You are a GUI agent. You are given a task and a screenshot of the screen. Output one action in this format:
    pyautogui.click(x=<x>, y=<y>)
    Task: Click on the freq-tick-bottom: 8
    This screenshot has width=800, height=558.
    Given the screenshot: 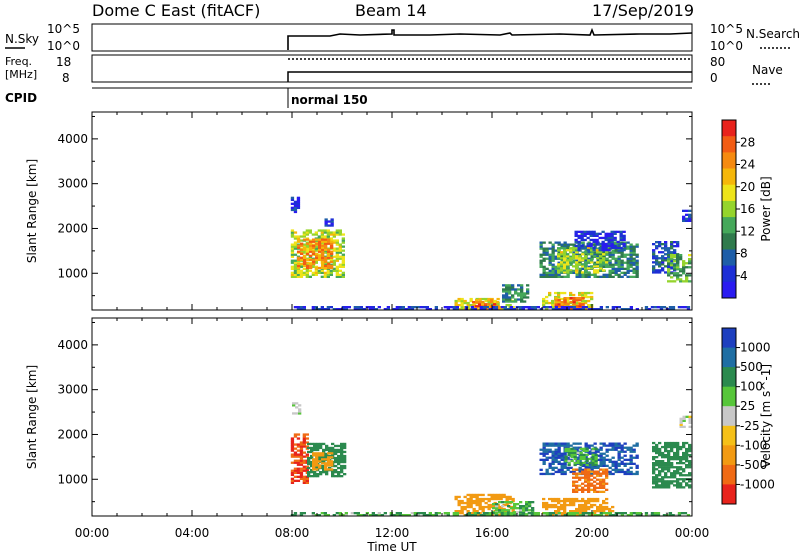 What is the action you would take?
    pyautogui.click(x=66, y=78)
    